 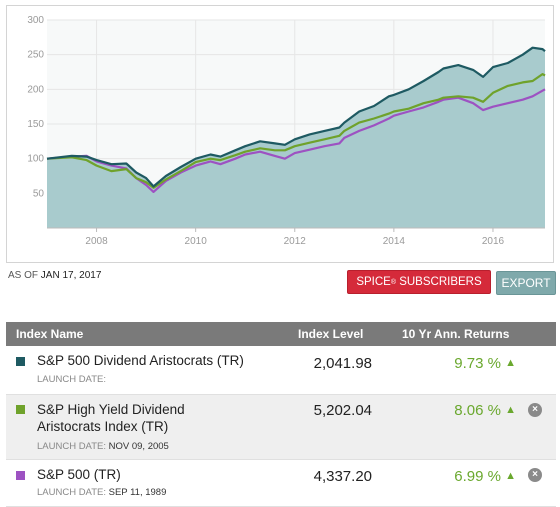 What do you see at coordinates (96, 241) in the screenshot?
I see `x-tick-label: 2008` at bounding box center [96, 241].